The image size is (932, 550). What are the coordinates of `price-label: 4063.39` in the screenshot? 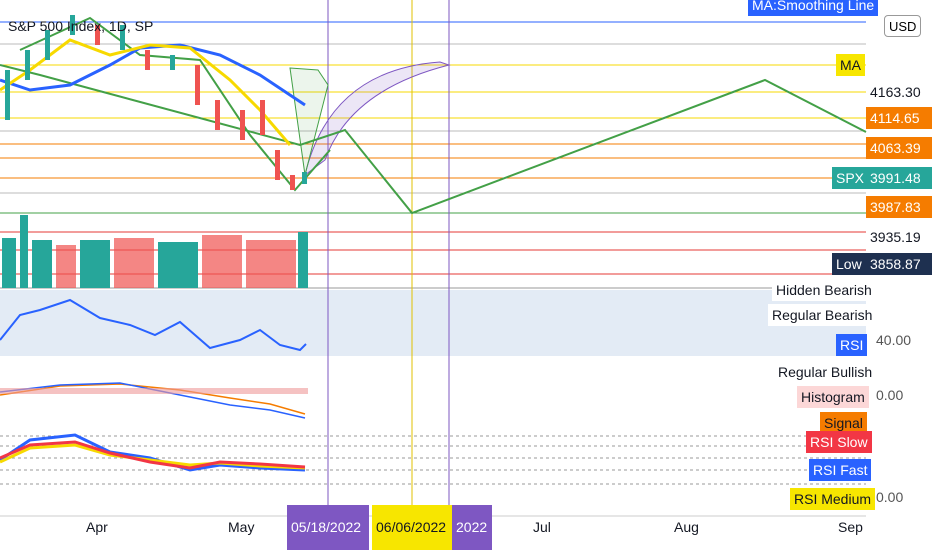 It's located at (899, 148).